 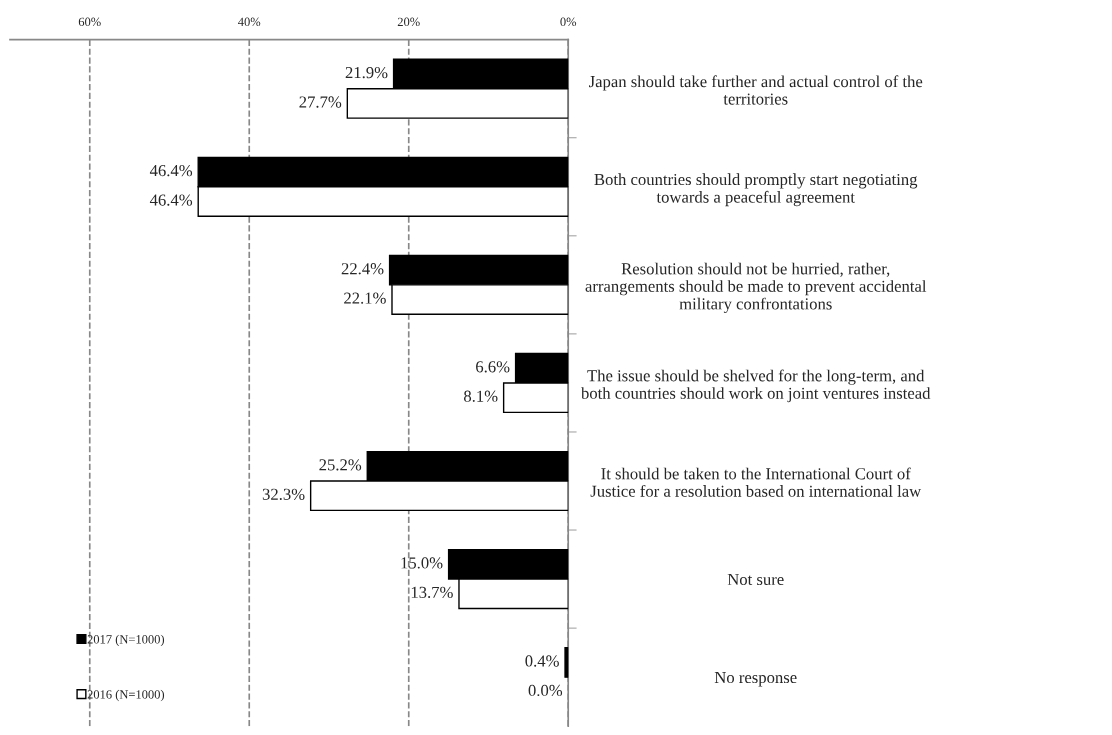 I want to click on legend-label: 2016 (N=1000), so click(x=126, y=695).